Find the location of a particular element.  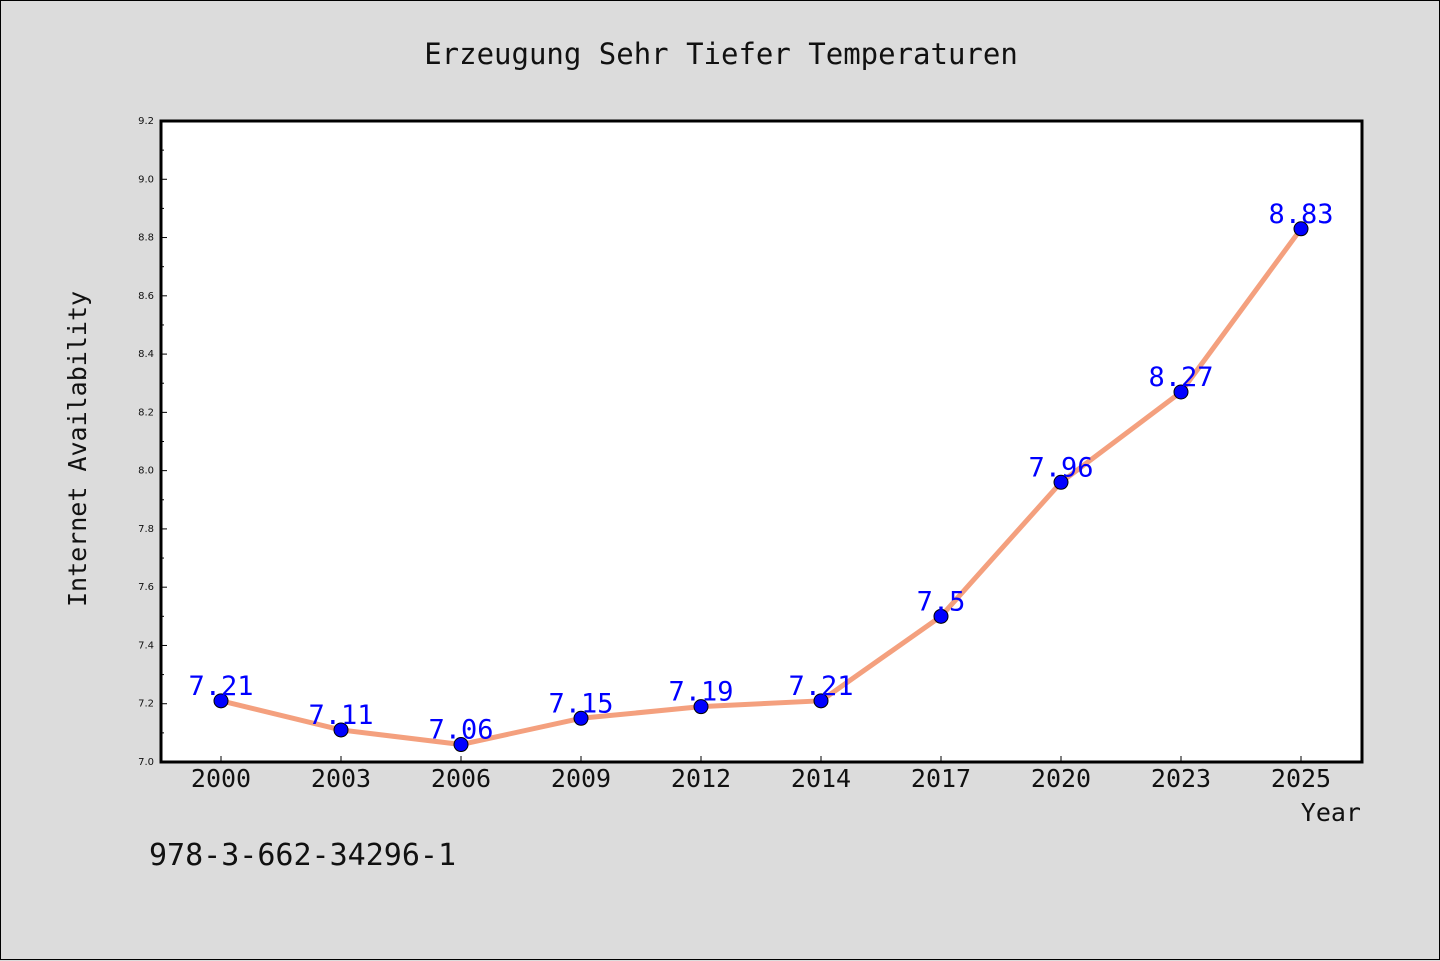

data-label: 8.27 is located at coordinates (1180, 377).